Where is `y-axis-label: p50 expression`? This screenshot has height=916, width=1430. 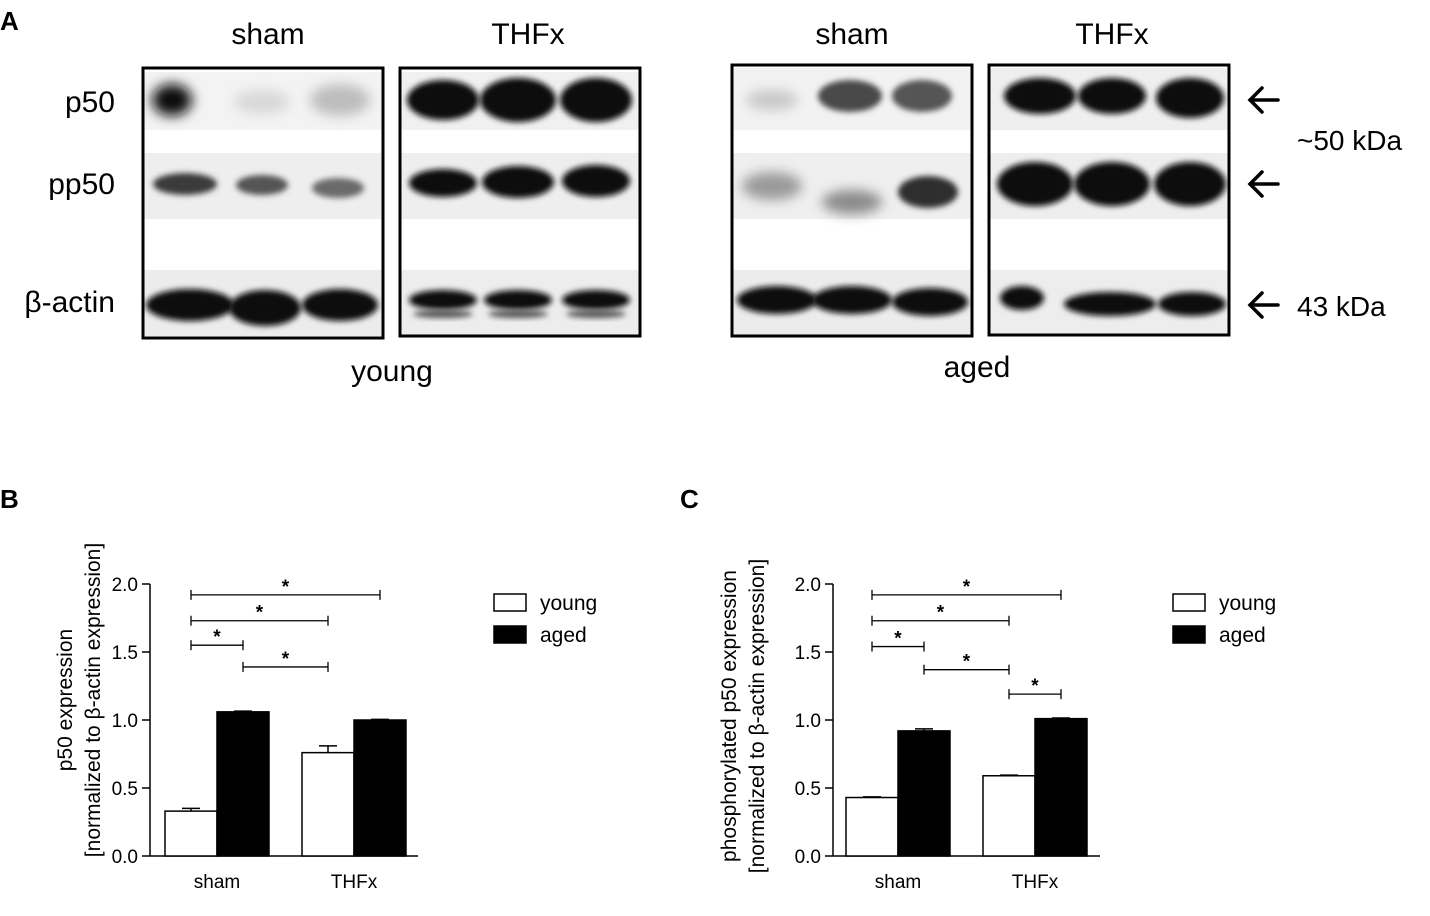 y-axis-label: p50 expression is located at coordinates (65, 700).